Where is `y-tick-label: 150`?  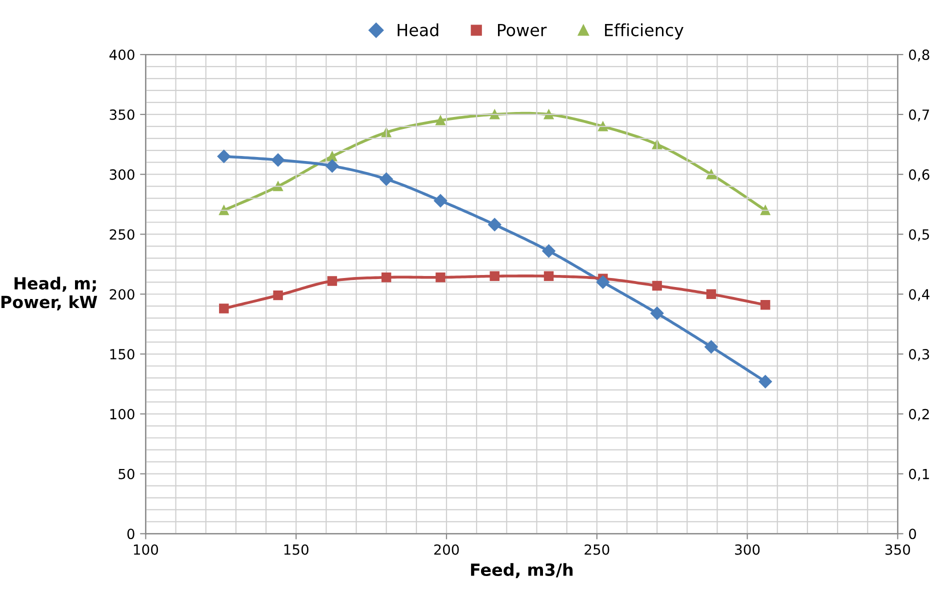
y-tick-label: 150 is located at coordinates (122, 354).